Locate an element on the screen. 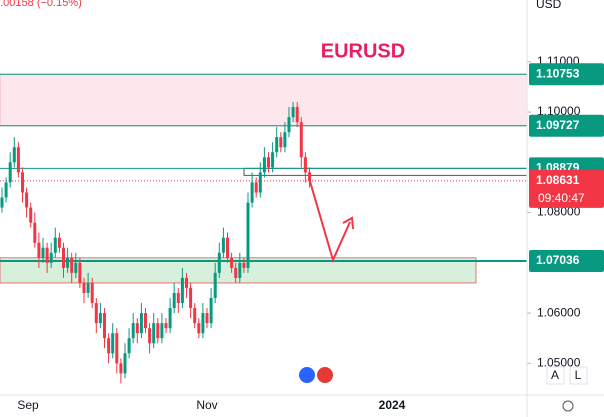  log-button is located at coordinates (578, 375).